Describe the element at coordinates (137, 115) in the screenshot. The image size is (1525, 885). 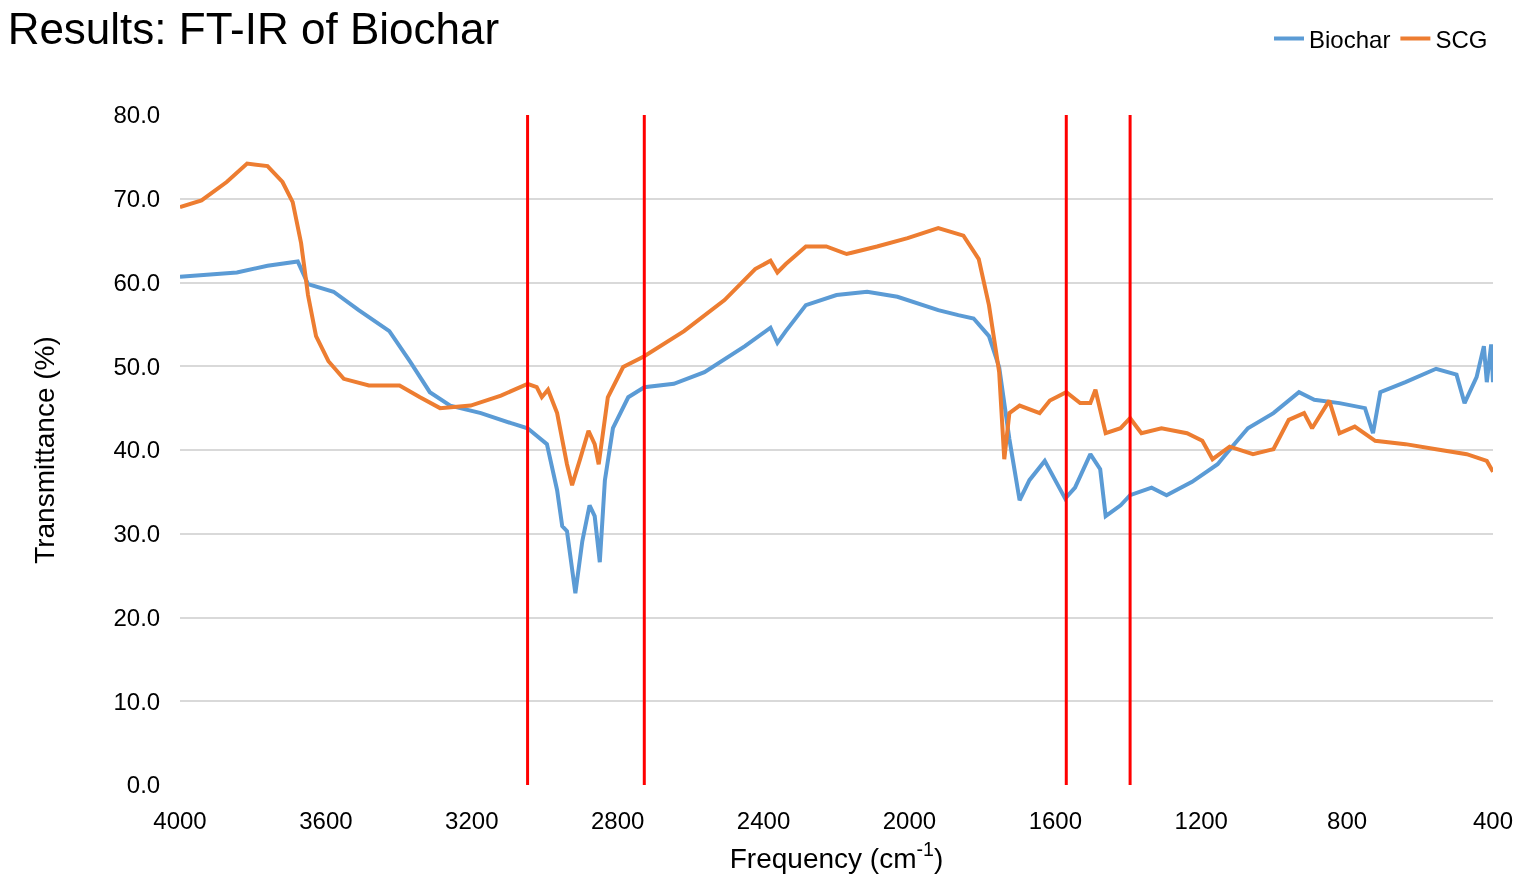
I see `y-tick-label: 80.0` at that location.